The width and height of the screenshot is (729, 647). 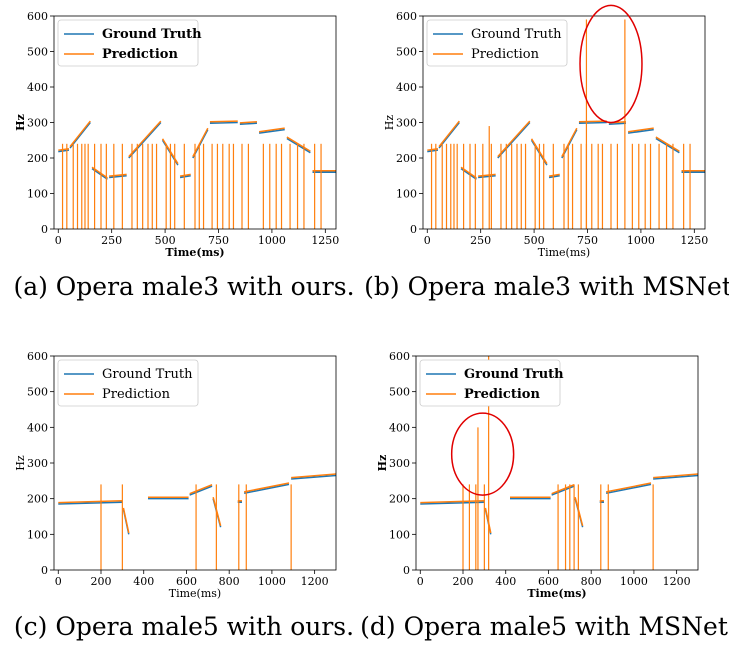 I want to click on panel-caption: (a) Opera male3 with ours., so click(x=183, y=286).